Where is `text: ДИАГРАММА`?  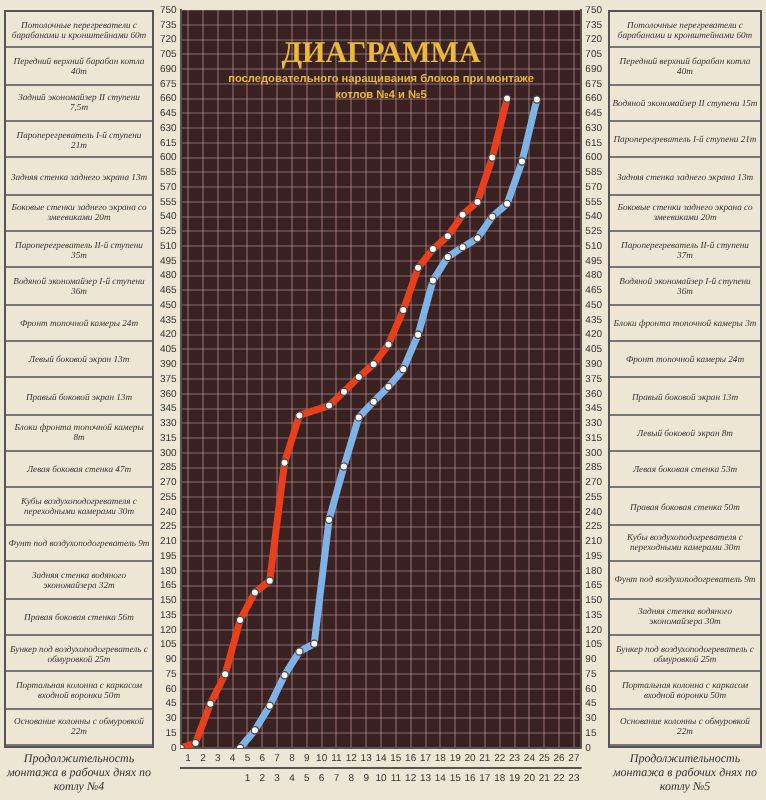
text: ДИАГРАММА is located at coordinates (381, 54).